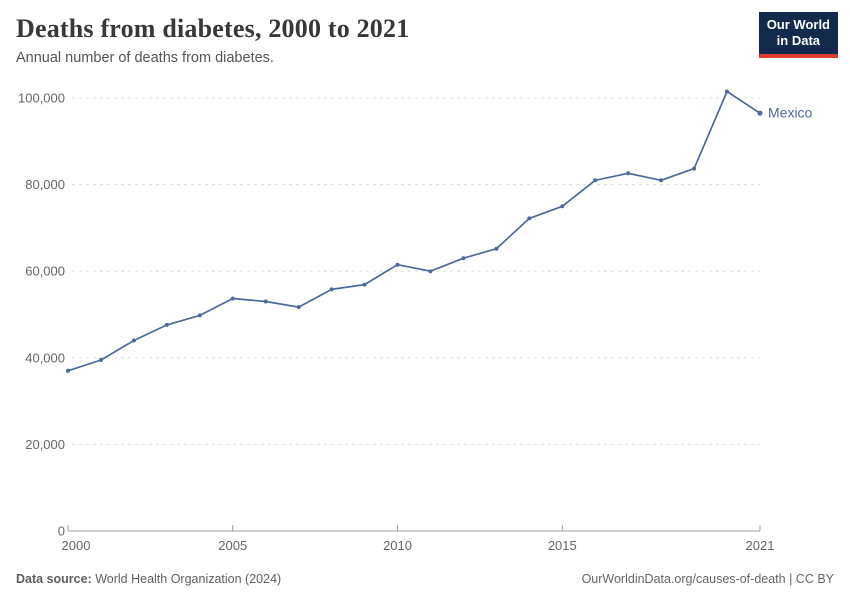  I want to click on data-source-label: Data source:, so click(54, 579).